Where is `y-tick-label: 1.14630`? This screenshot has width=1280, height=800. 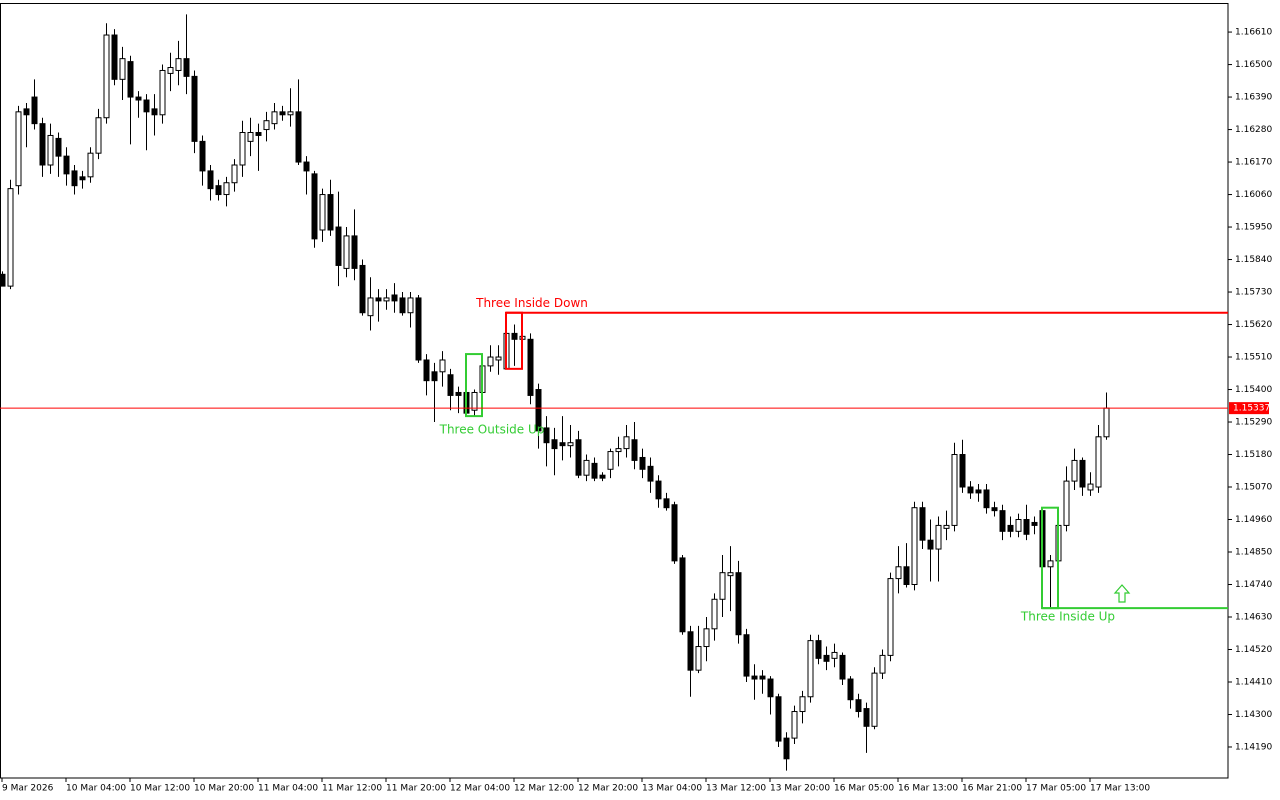
y-tick-label: 1.14630 is located at coordinates (1253, 617).